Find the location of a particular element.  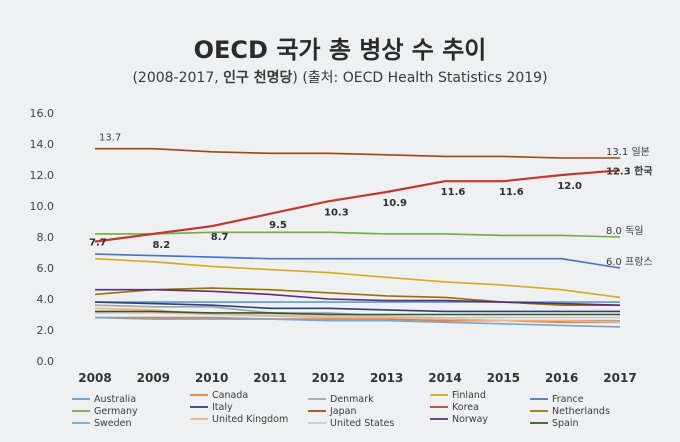

data-label-korea: 8.2 is located at coordinates (161, 245).